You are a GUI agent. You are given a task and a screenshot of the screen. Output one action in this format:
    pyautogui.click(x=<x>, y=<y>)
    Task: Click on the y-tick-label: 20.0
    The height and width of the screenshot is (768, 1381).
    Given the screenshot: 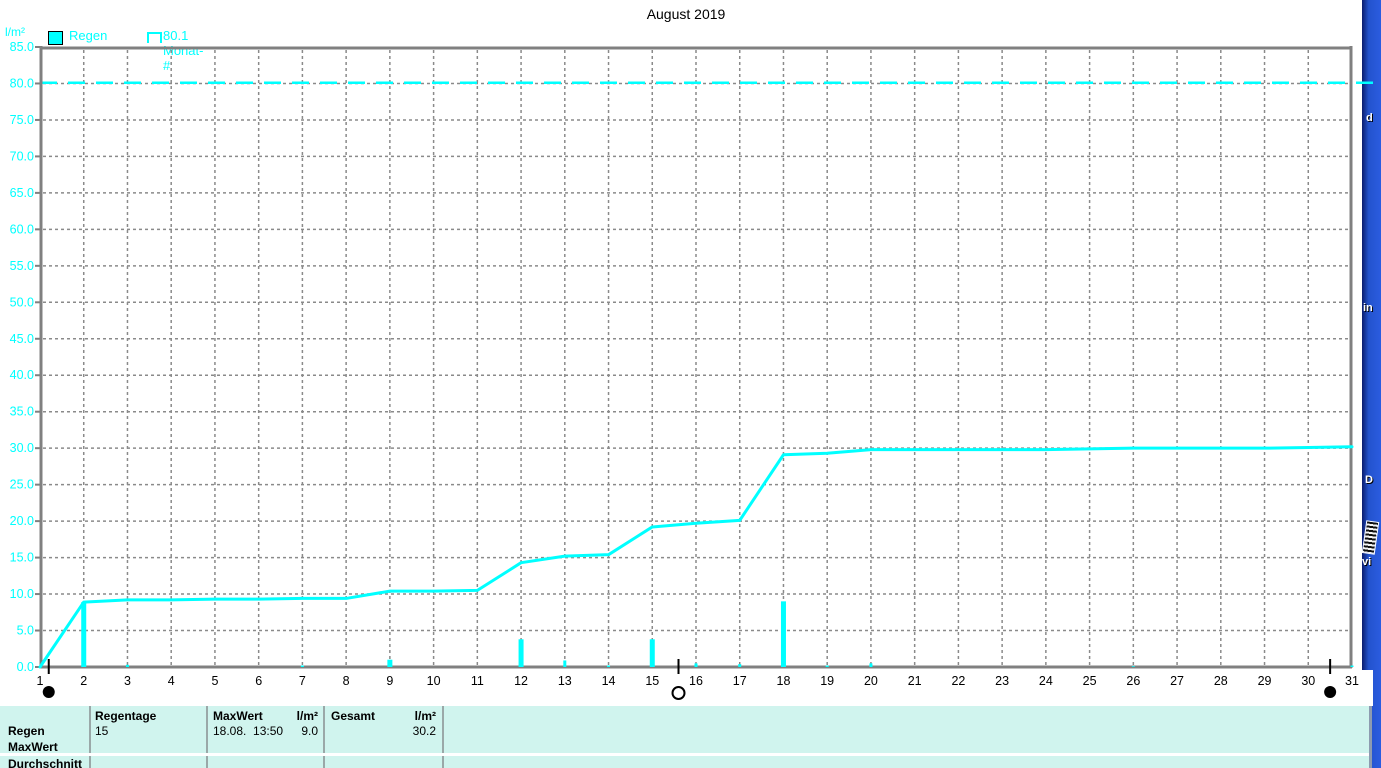 What is the action you would take?
    pyautogui.click(x=22, y=521)
    